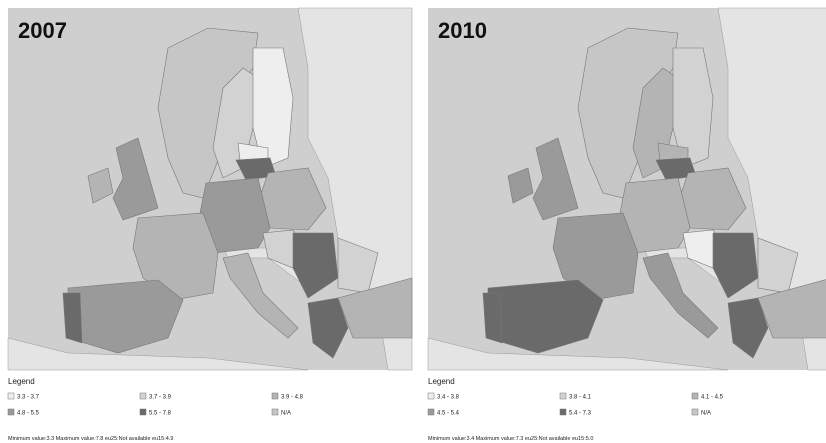 This screenshot has height=443, width=826. What do you see at coordinates (28, 398) in the screenshot?
I see `legend-label: 3.3 - 3.7` at bounding box center [28, 398].